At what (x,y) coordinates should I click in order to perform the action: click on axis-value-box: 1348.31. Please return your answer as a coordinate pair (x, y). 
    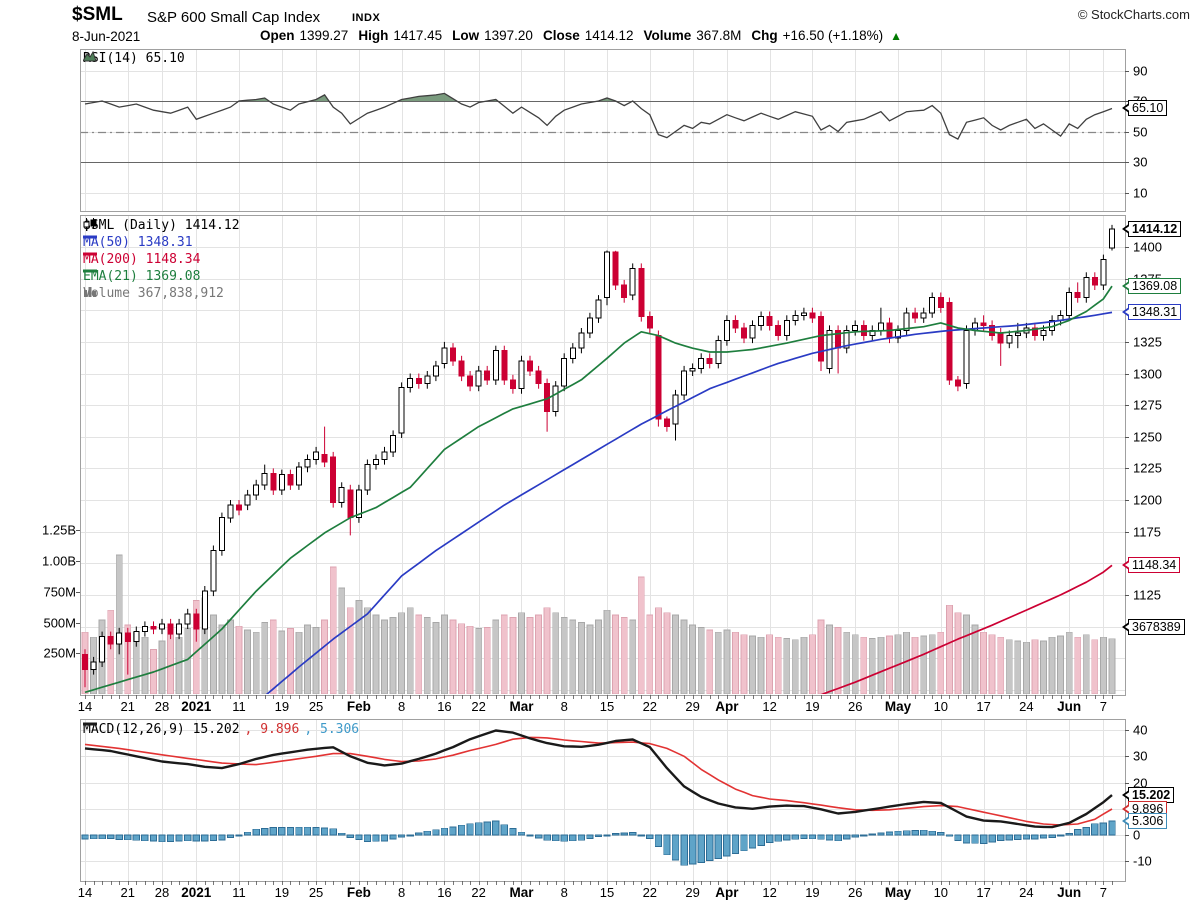
    Looking at the image, I should click on (1155, 312).